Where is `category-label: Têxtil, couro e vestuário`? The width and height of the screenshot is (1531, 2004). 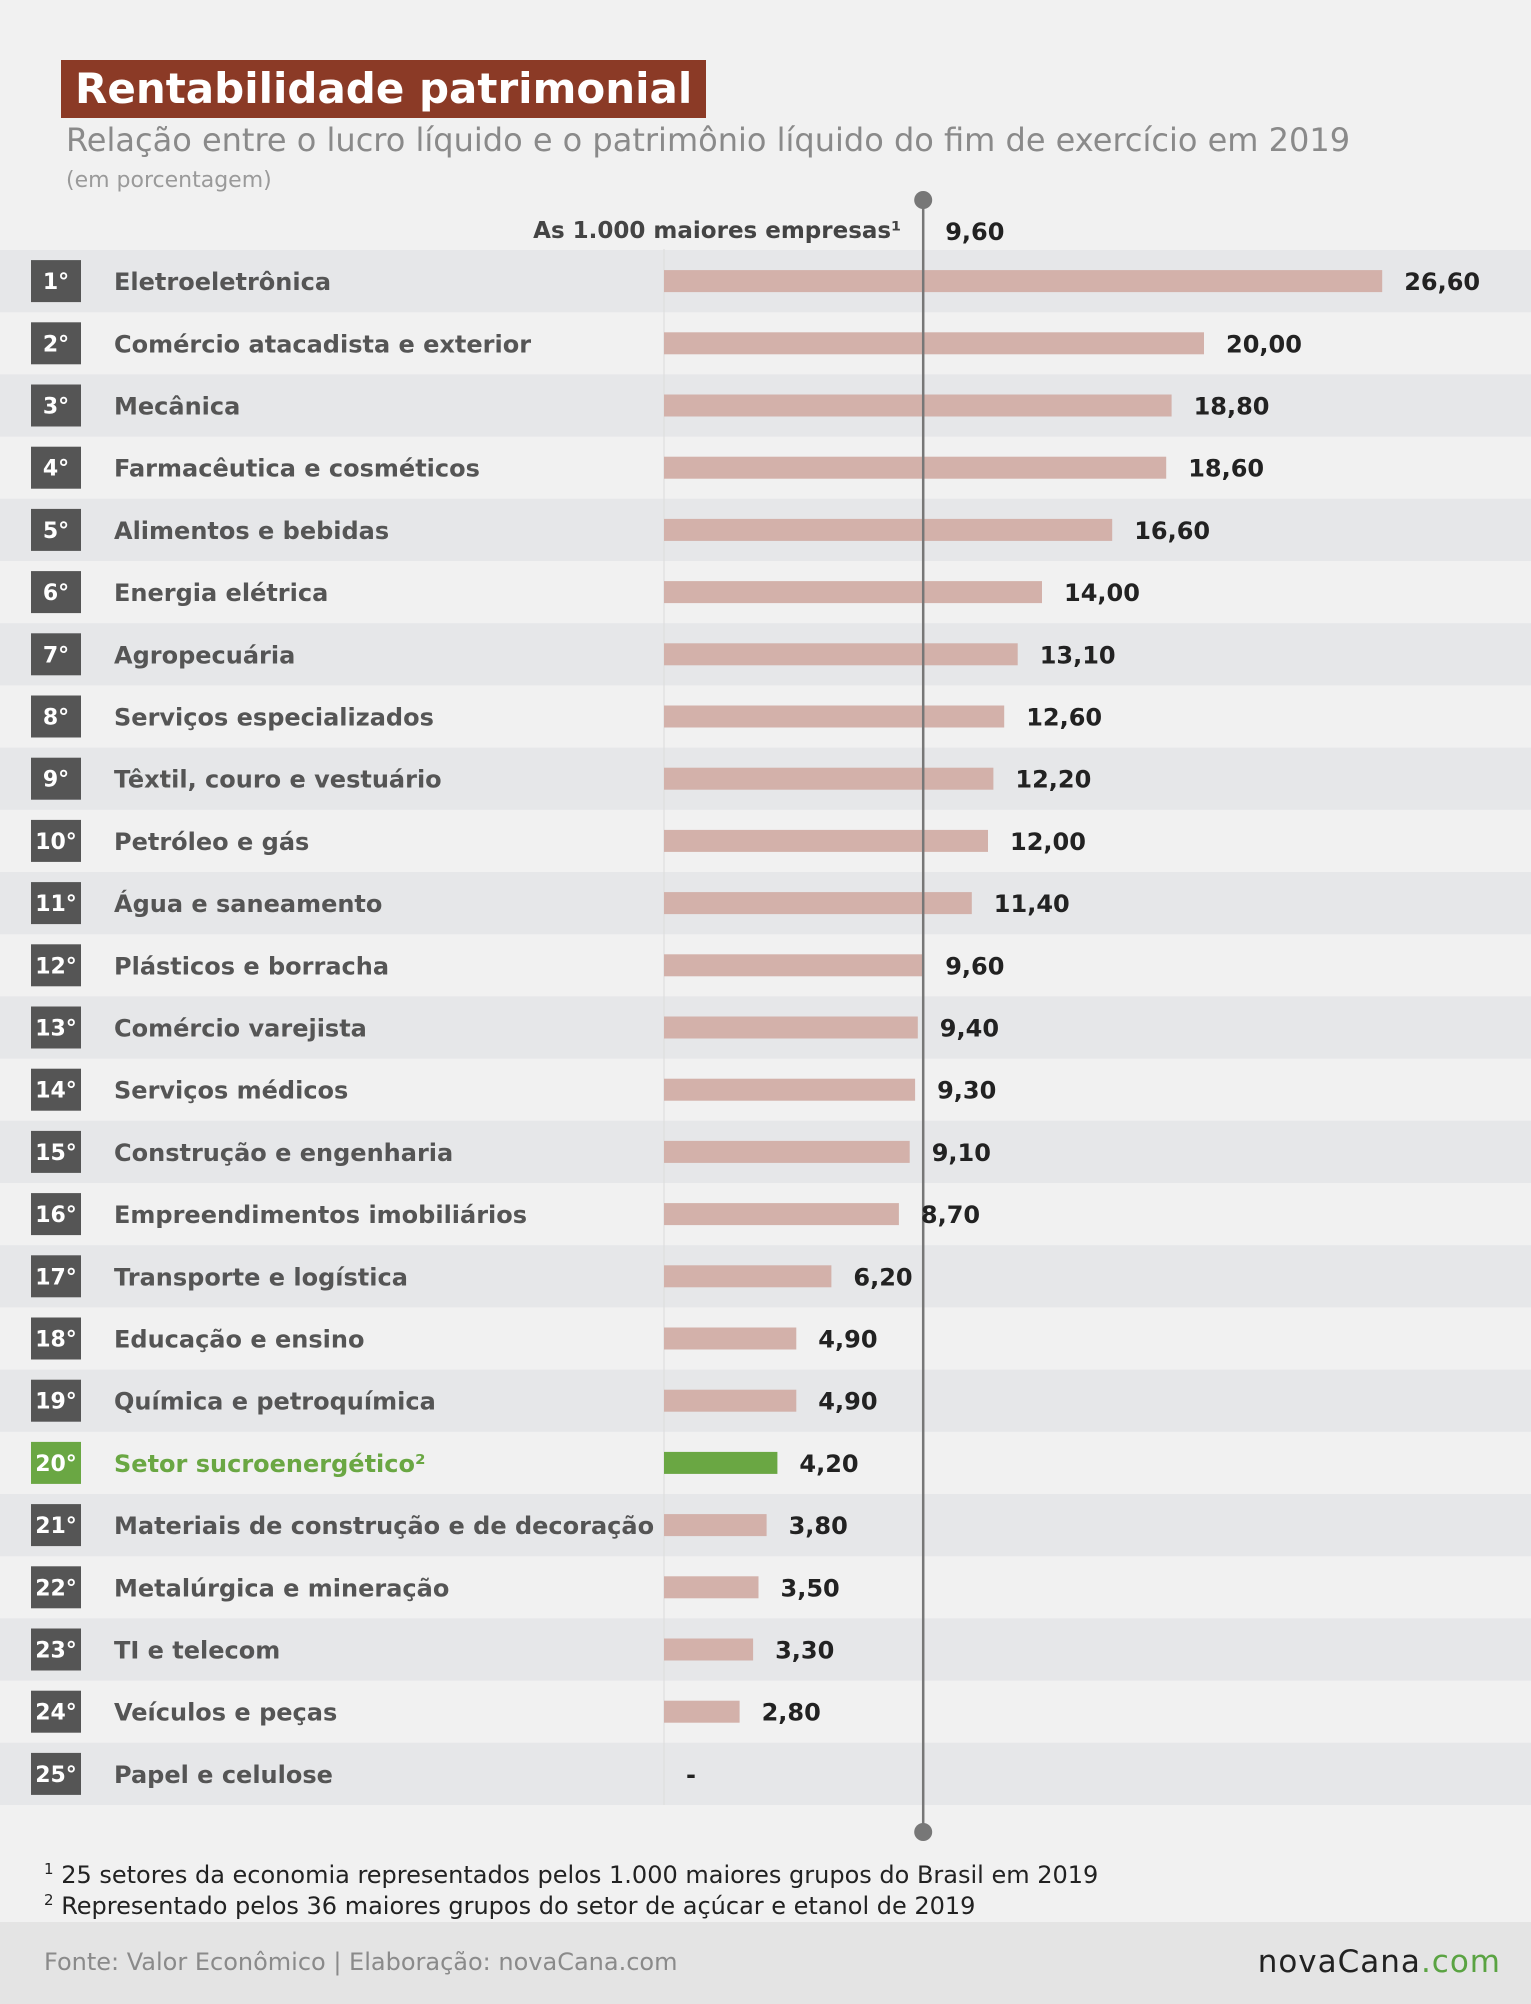 category-label: Têxtil, couro e vestuário is located at coordinates (278, 780).